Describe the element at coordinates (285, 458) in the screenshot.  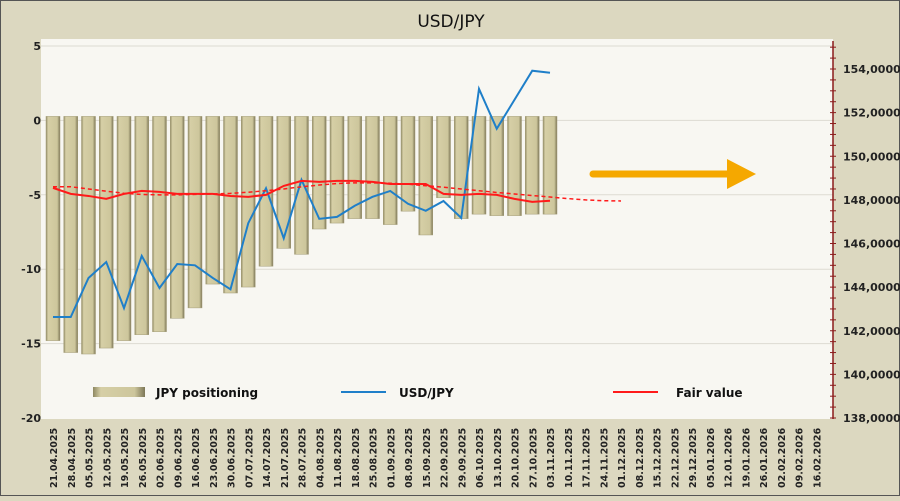
I see `x-tick-label: 21.07.2025` at that location.